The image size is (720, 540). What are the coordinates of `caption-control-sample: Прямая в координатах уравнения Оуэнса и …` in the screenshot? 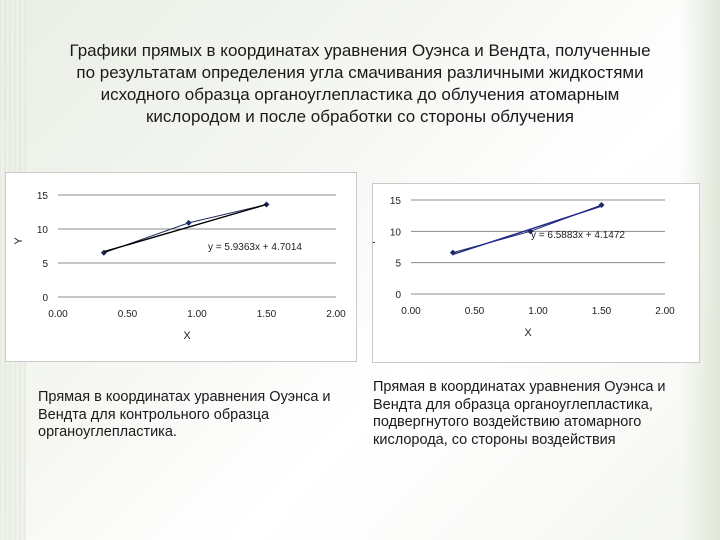 It's located at (184, 414).